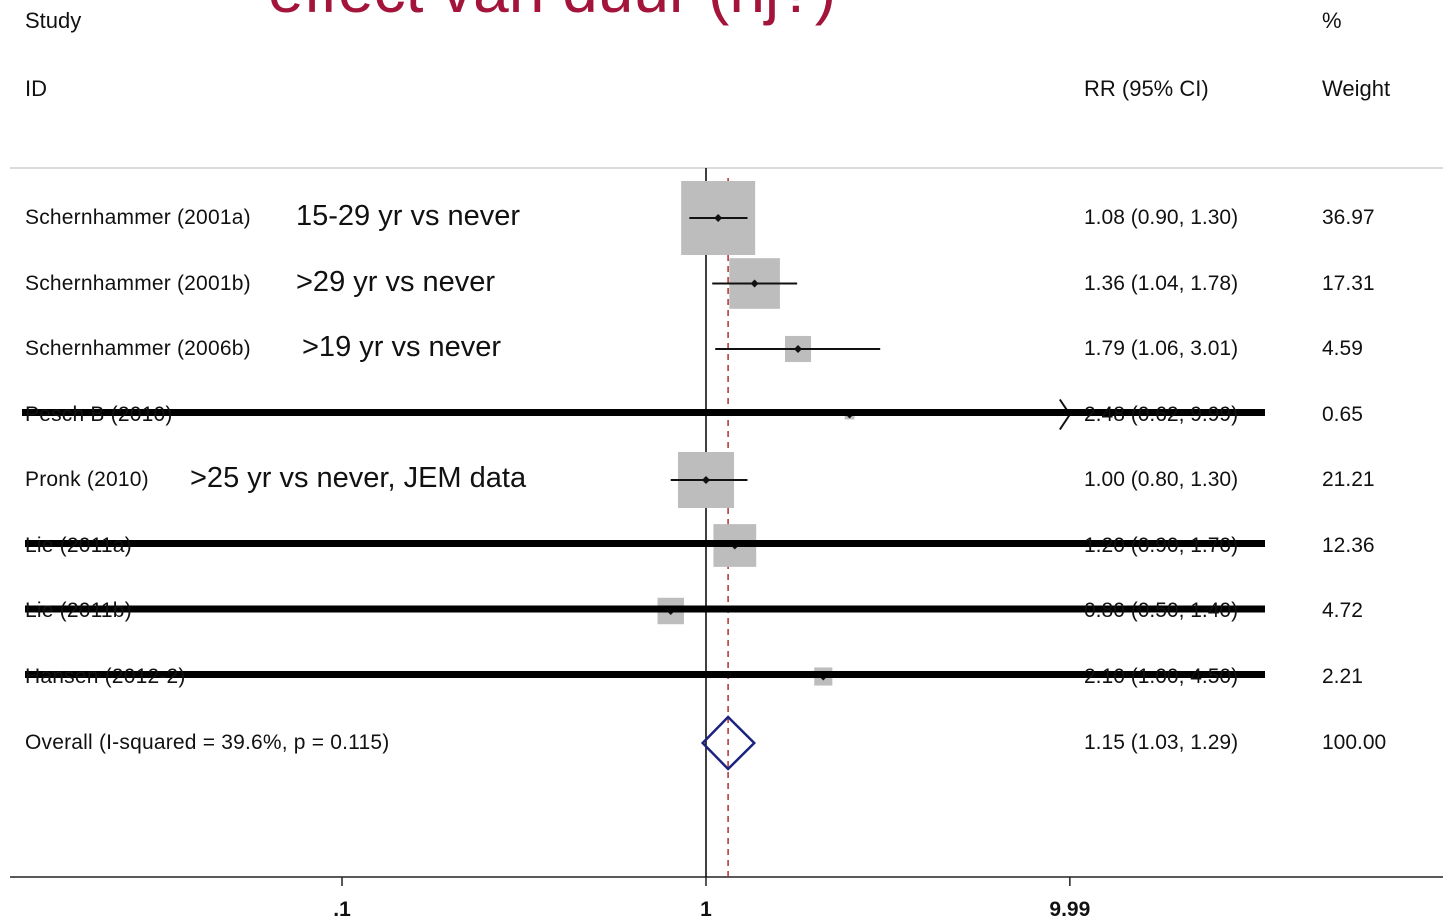 The height and width of the screenshot is (921, 1443). Describe the element at coordinates (1070, 909) in the screenshot. I see `x-tick-label: 9.99` at that location.